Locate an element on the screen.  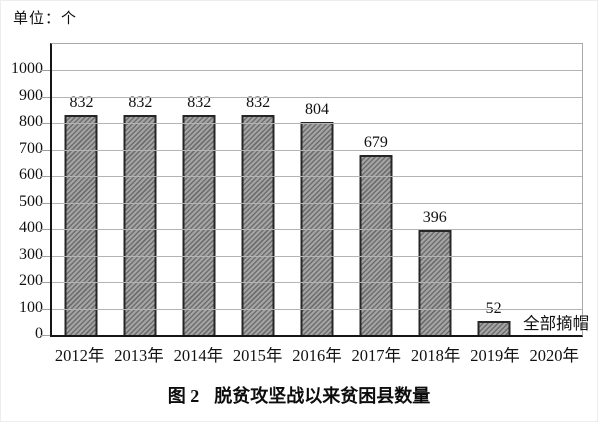
x-axis-label-2016年: 2016年 is located at coordinates (317, 355).